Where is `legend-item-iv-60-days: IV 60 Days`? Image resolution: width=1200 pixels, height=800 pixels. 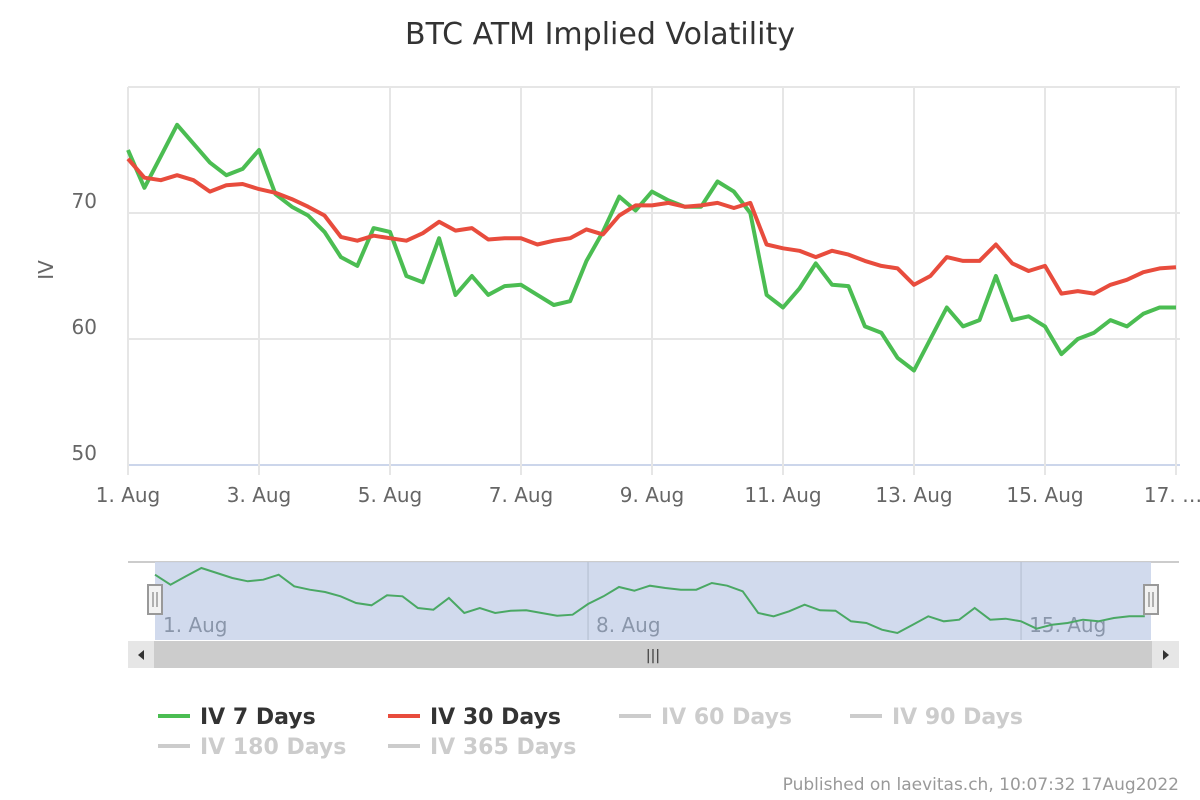 legend-item-iv-60-days: IV 60 Days is located at coordinates (705, 717).